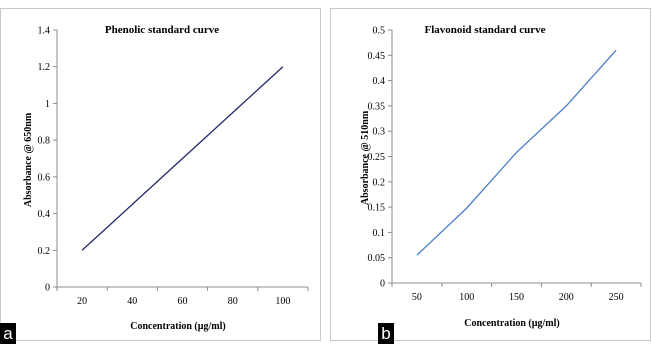 This screenshot has height=344, width=652. What do you see at coordinates (566, 297) in the screenshot?
I see `panel-b-x-tick-label: 200` at bounding box center [566, 297].